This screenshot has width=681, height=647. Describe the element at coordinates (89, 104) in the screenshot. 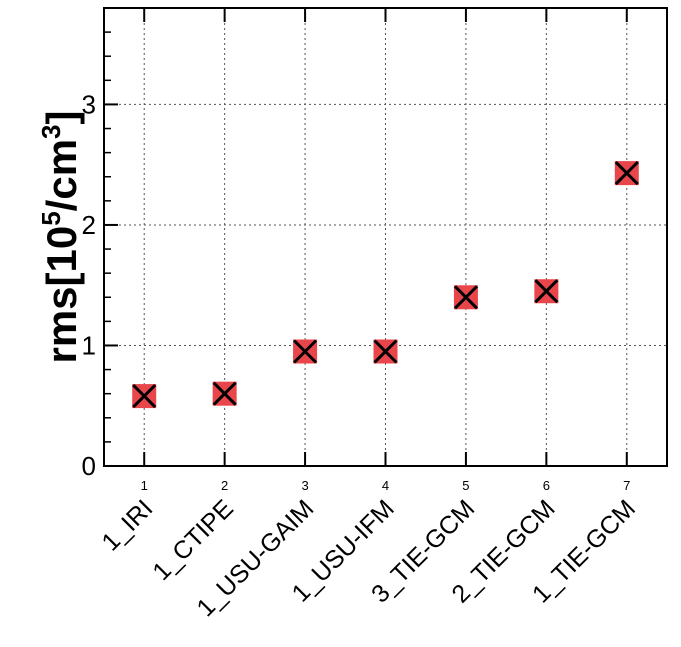

I see `y-tick-label: 3` at that location.